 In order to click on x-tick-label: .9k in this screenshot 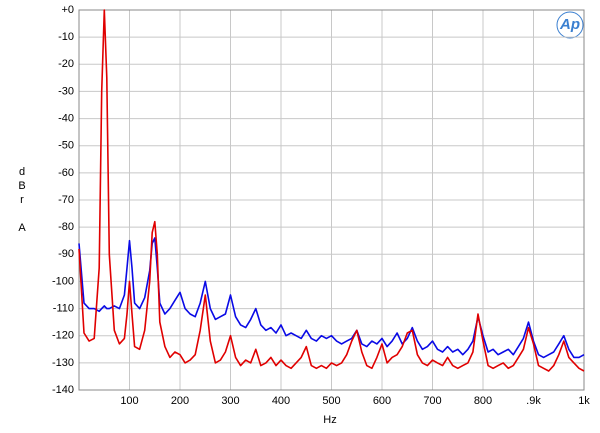, I will do `click(533, 401)`.